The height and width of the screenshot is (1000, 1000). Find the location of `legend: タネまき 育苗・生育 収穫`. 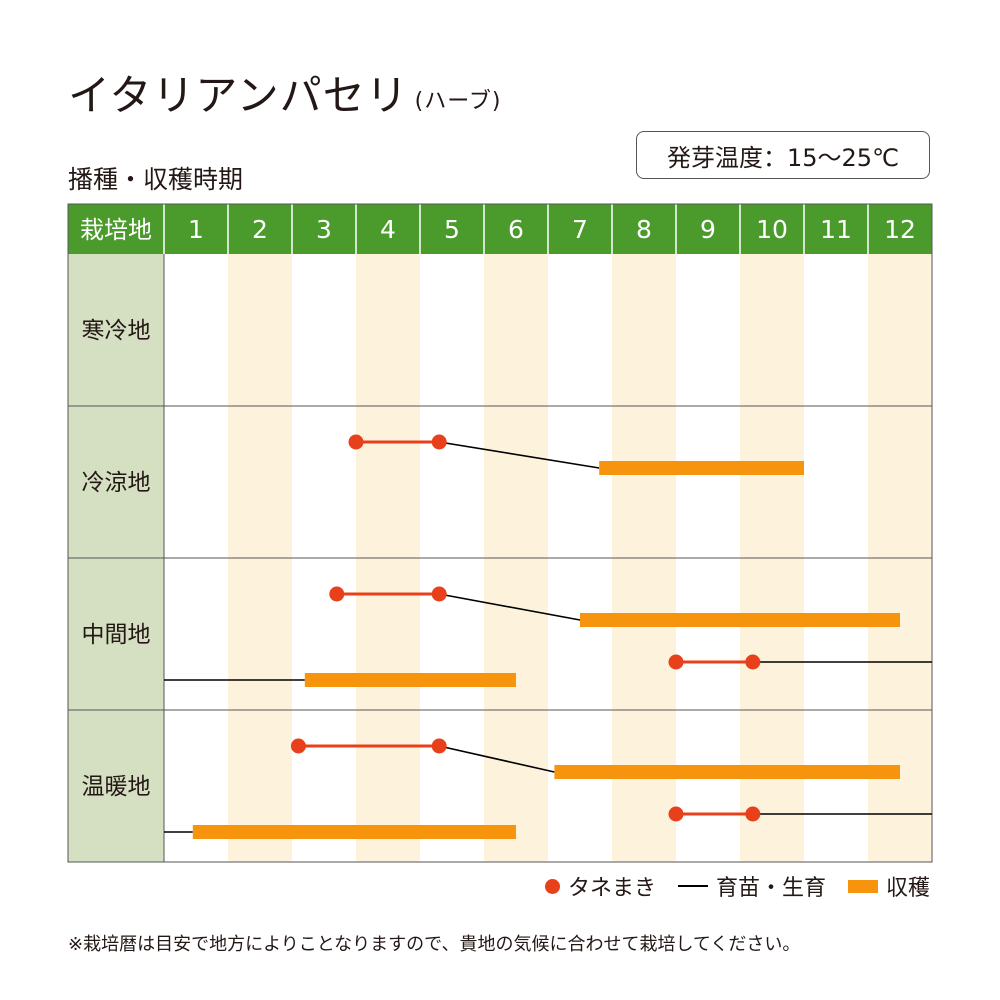

legend: タネまき 育苗・生育 収穫 is located at coordinates (737, 886).